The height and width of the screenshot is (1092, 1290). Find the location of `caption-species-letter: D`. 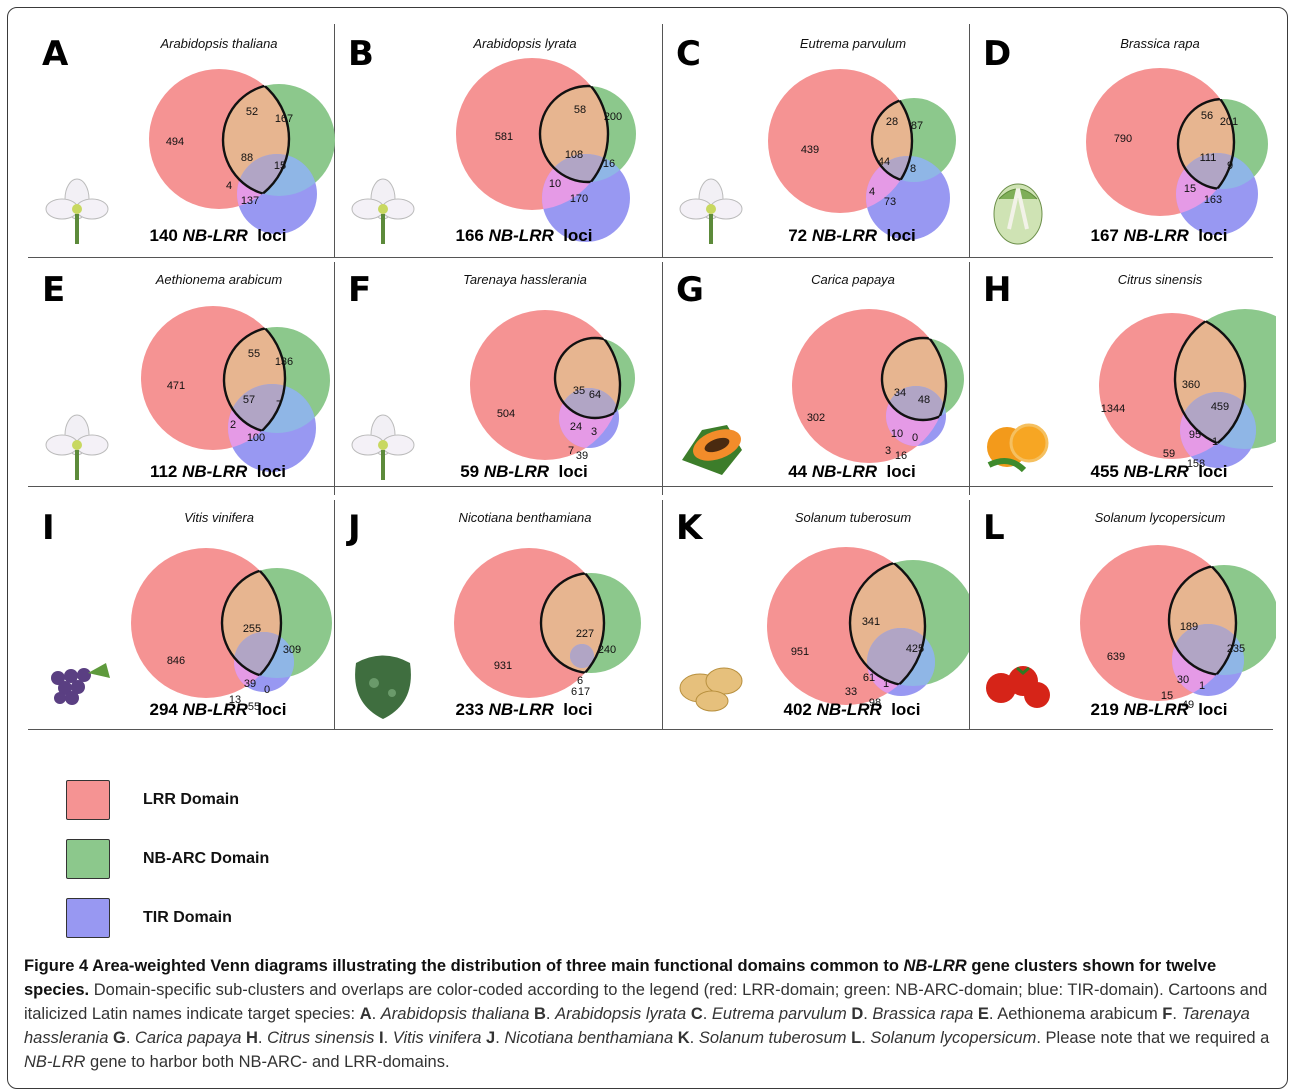

caption-species-letter: D is located at coordinates (857, 1014).